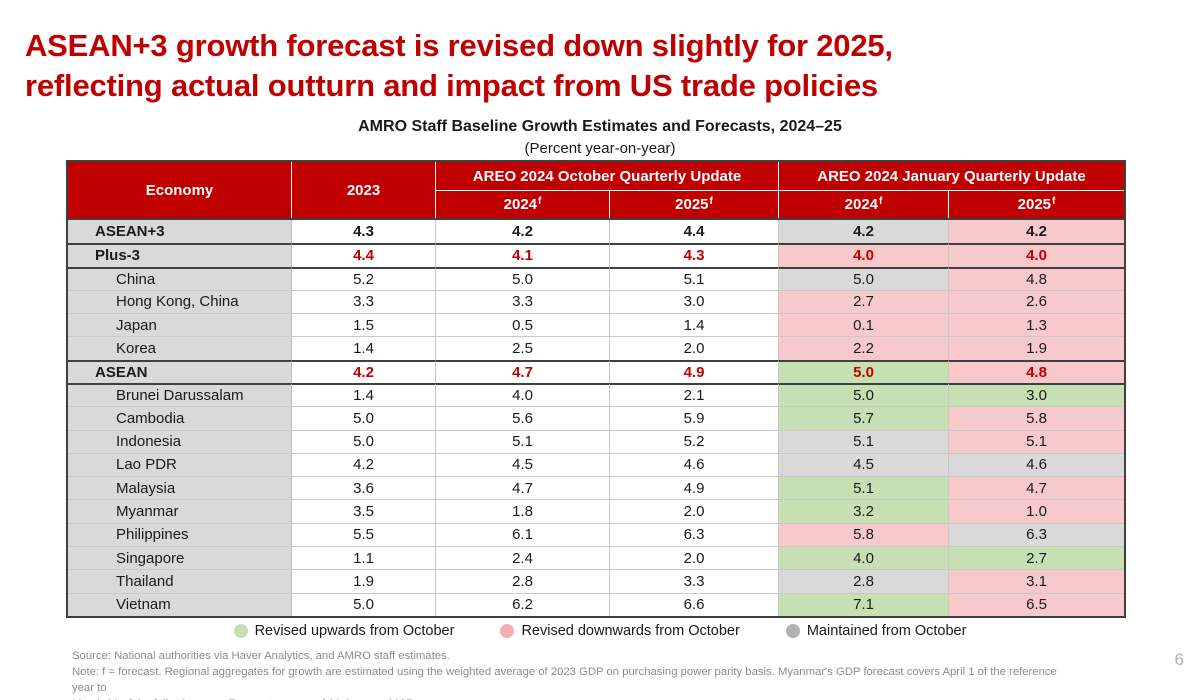 Image resolution: width=1200 pixels, height=700 pixels. What do you see at coordinates (364, 255) in the screenshot?
I see `value-cell: 4.4` at bounding box center [364, 255].